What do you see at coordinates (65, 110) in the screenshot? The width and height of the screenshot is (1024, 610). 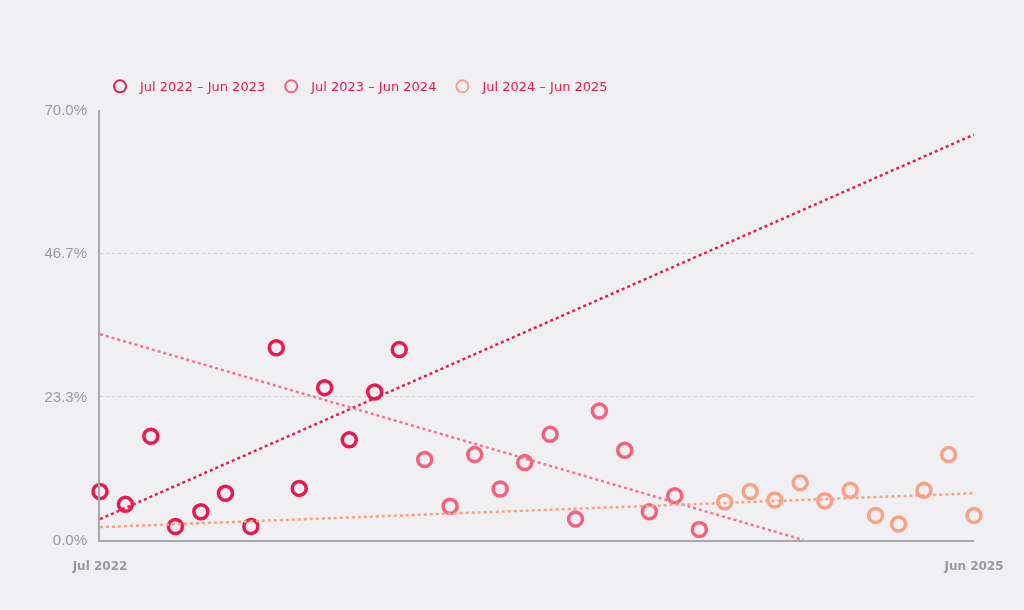 I see `y-tick-label: 70.0%` at bounding box center [65, 110].